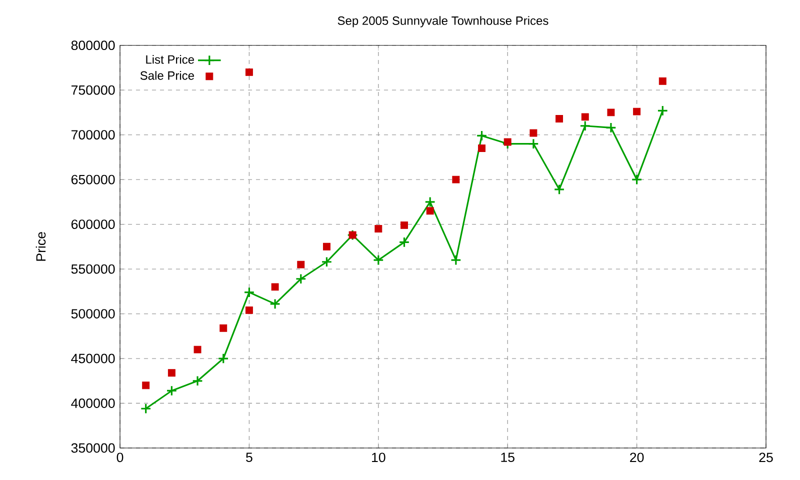 This screenshot has width=800, height=480. I want to click on y-tick-label: 350000, so click(93, 448).